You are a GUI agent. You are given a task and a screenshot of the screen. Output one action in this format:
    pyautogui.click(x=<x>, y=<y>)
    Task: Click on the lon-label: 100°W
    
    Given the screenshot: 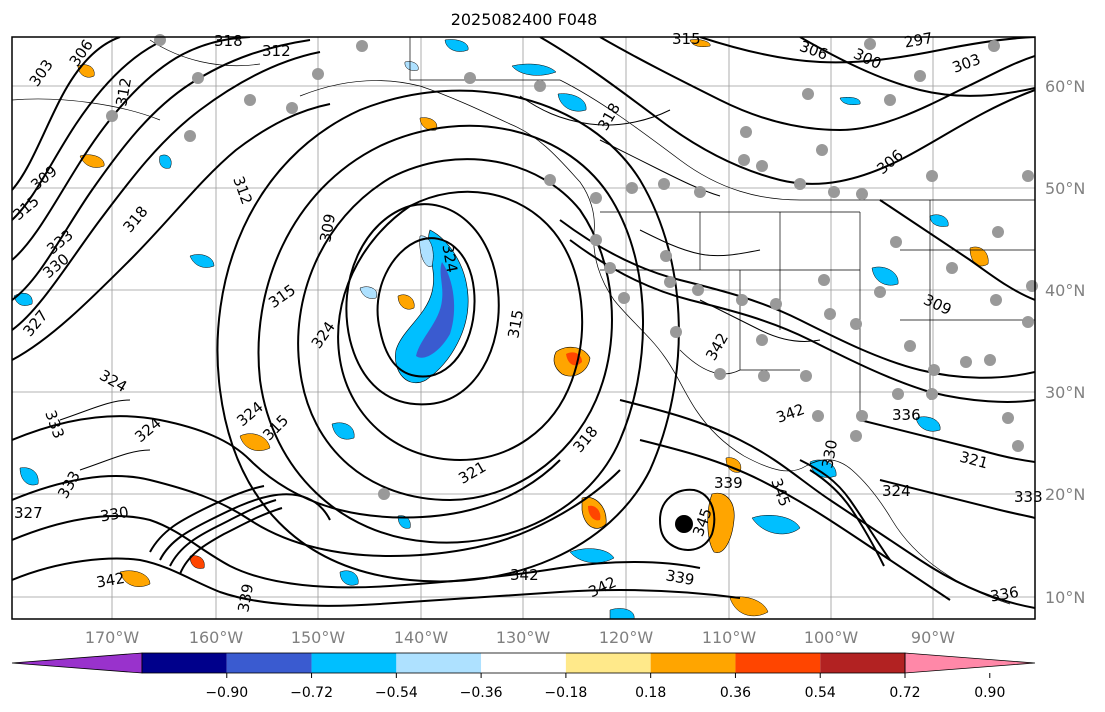 What is the action you would take?
    pyautogui.click(x=831, y=637)
    